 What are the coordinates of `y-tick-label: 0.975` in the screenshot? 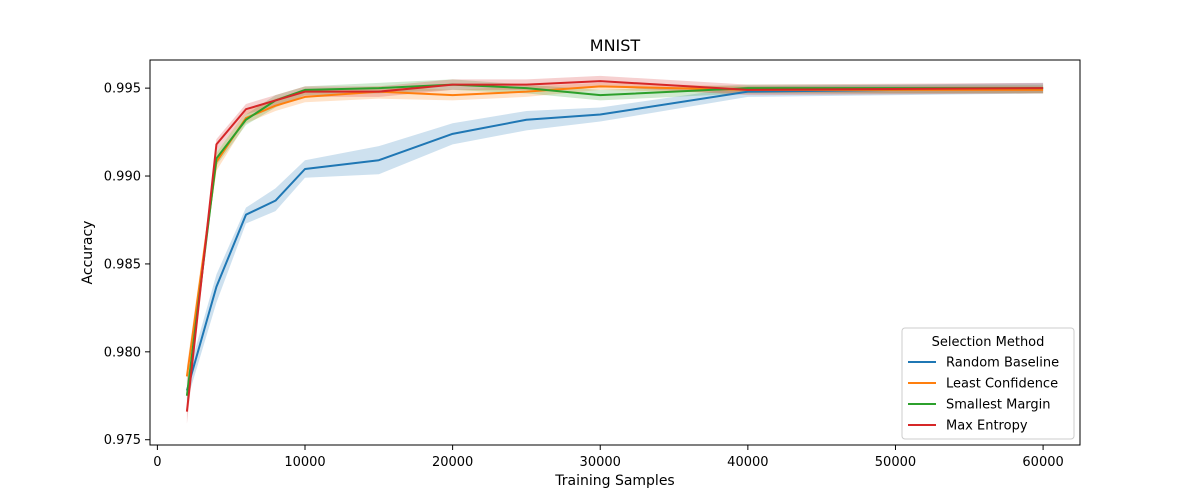 It's located at (122, 440).